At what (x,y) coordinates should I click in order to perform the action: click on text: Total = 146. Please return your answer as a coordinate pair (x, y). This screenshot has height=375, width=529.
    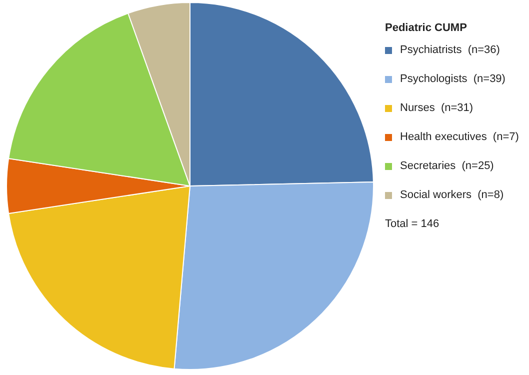
    Looking at the image, I should click on (412, 224).